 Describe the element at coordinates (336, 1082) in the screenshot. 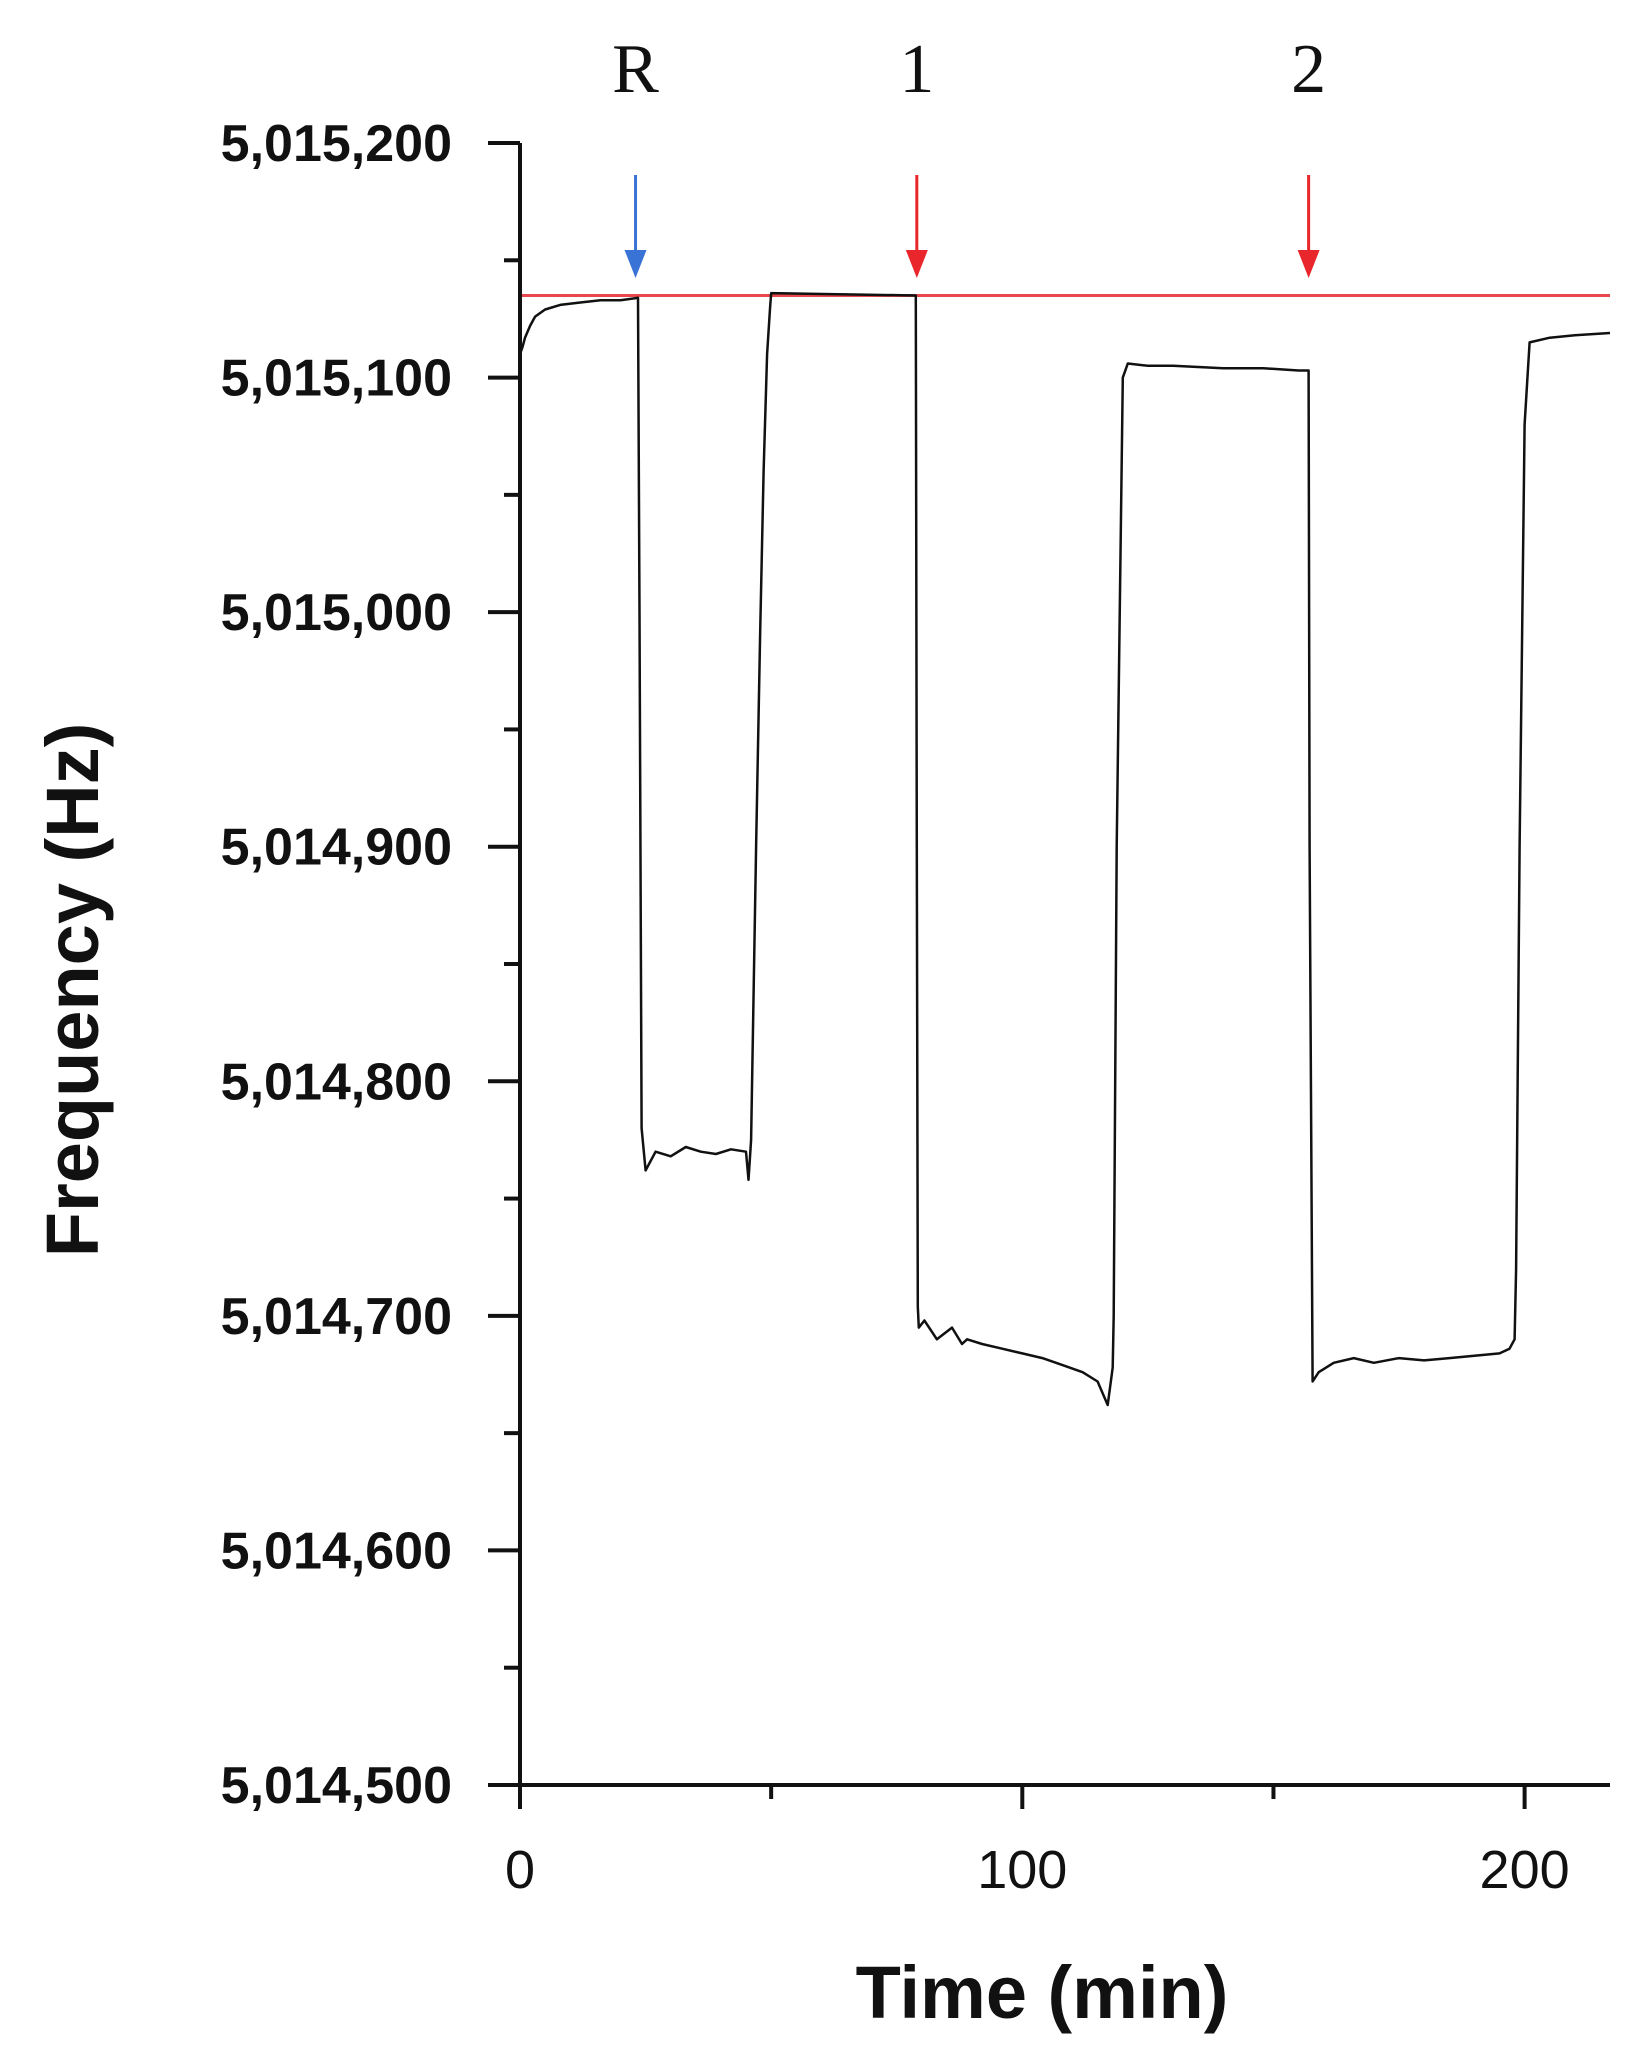

I see `y-tick-label: 5,014,800` at that location.